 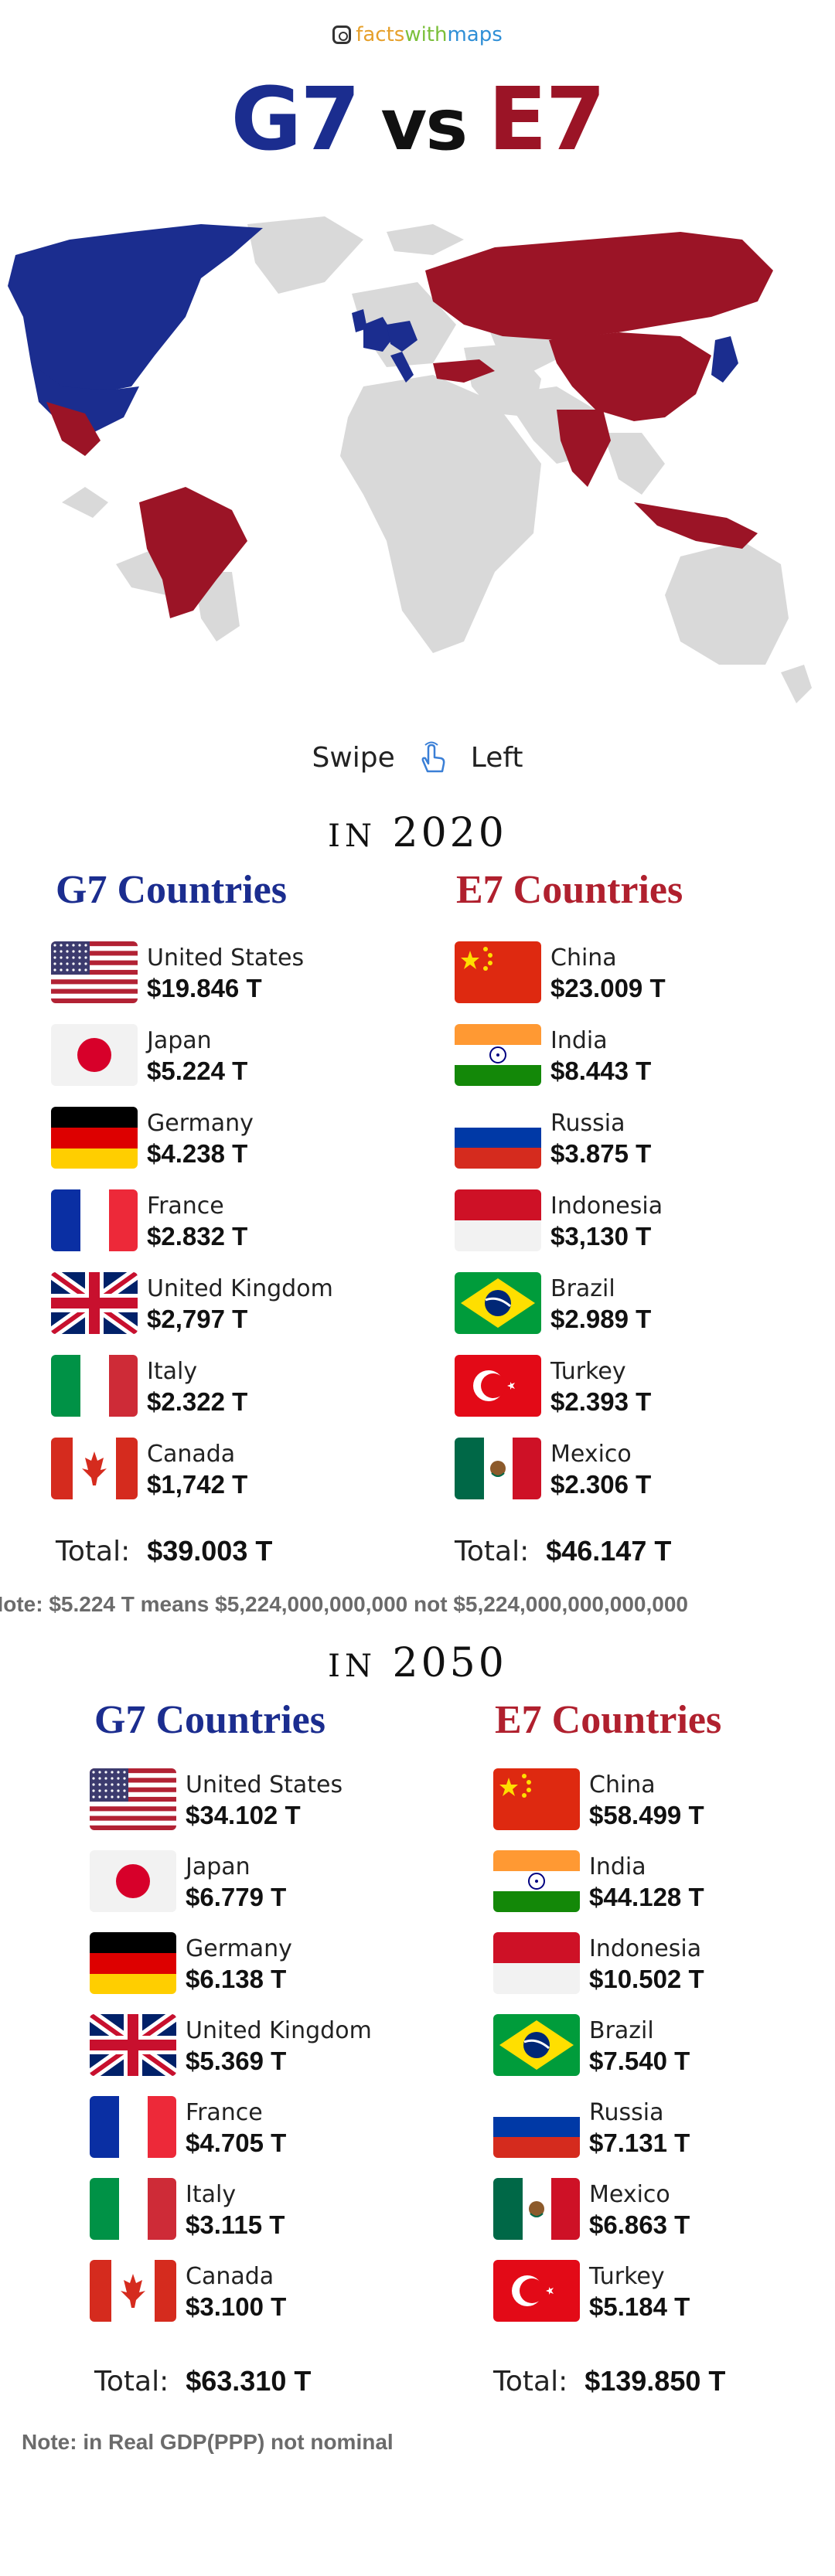 What do you see at coordinates (417, 758) in the screenshot?
I see `swipe-hint: Swipe Left` at bounding box center [417, 758].